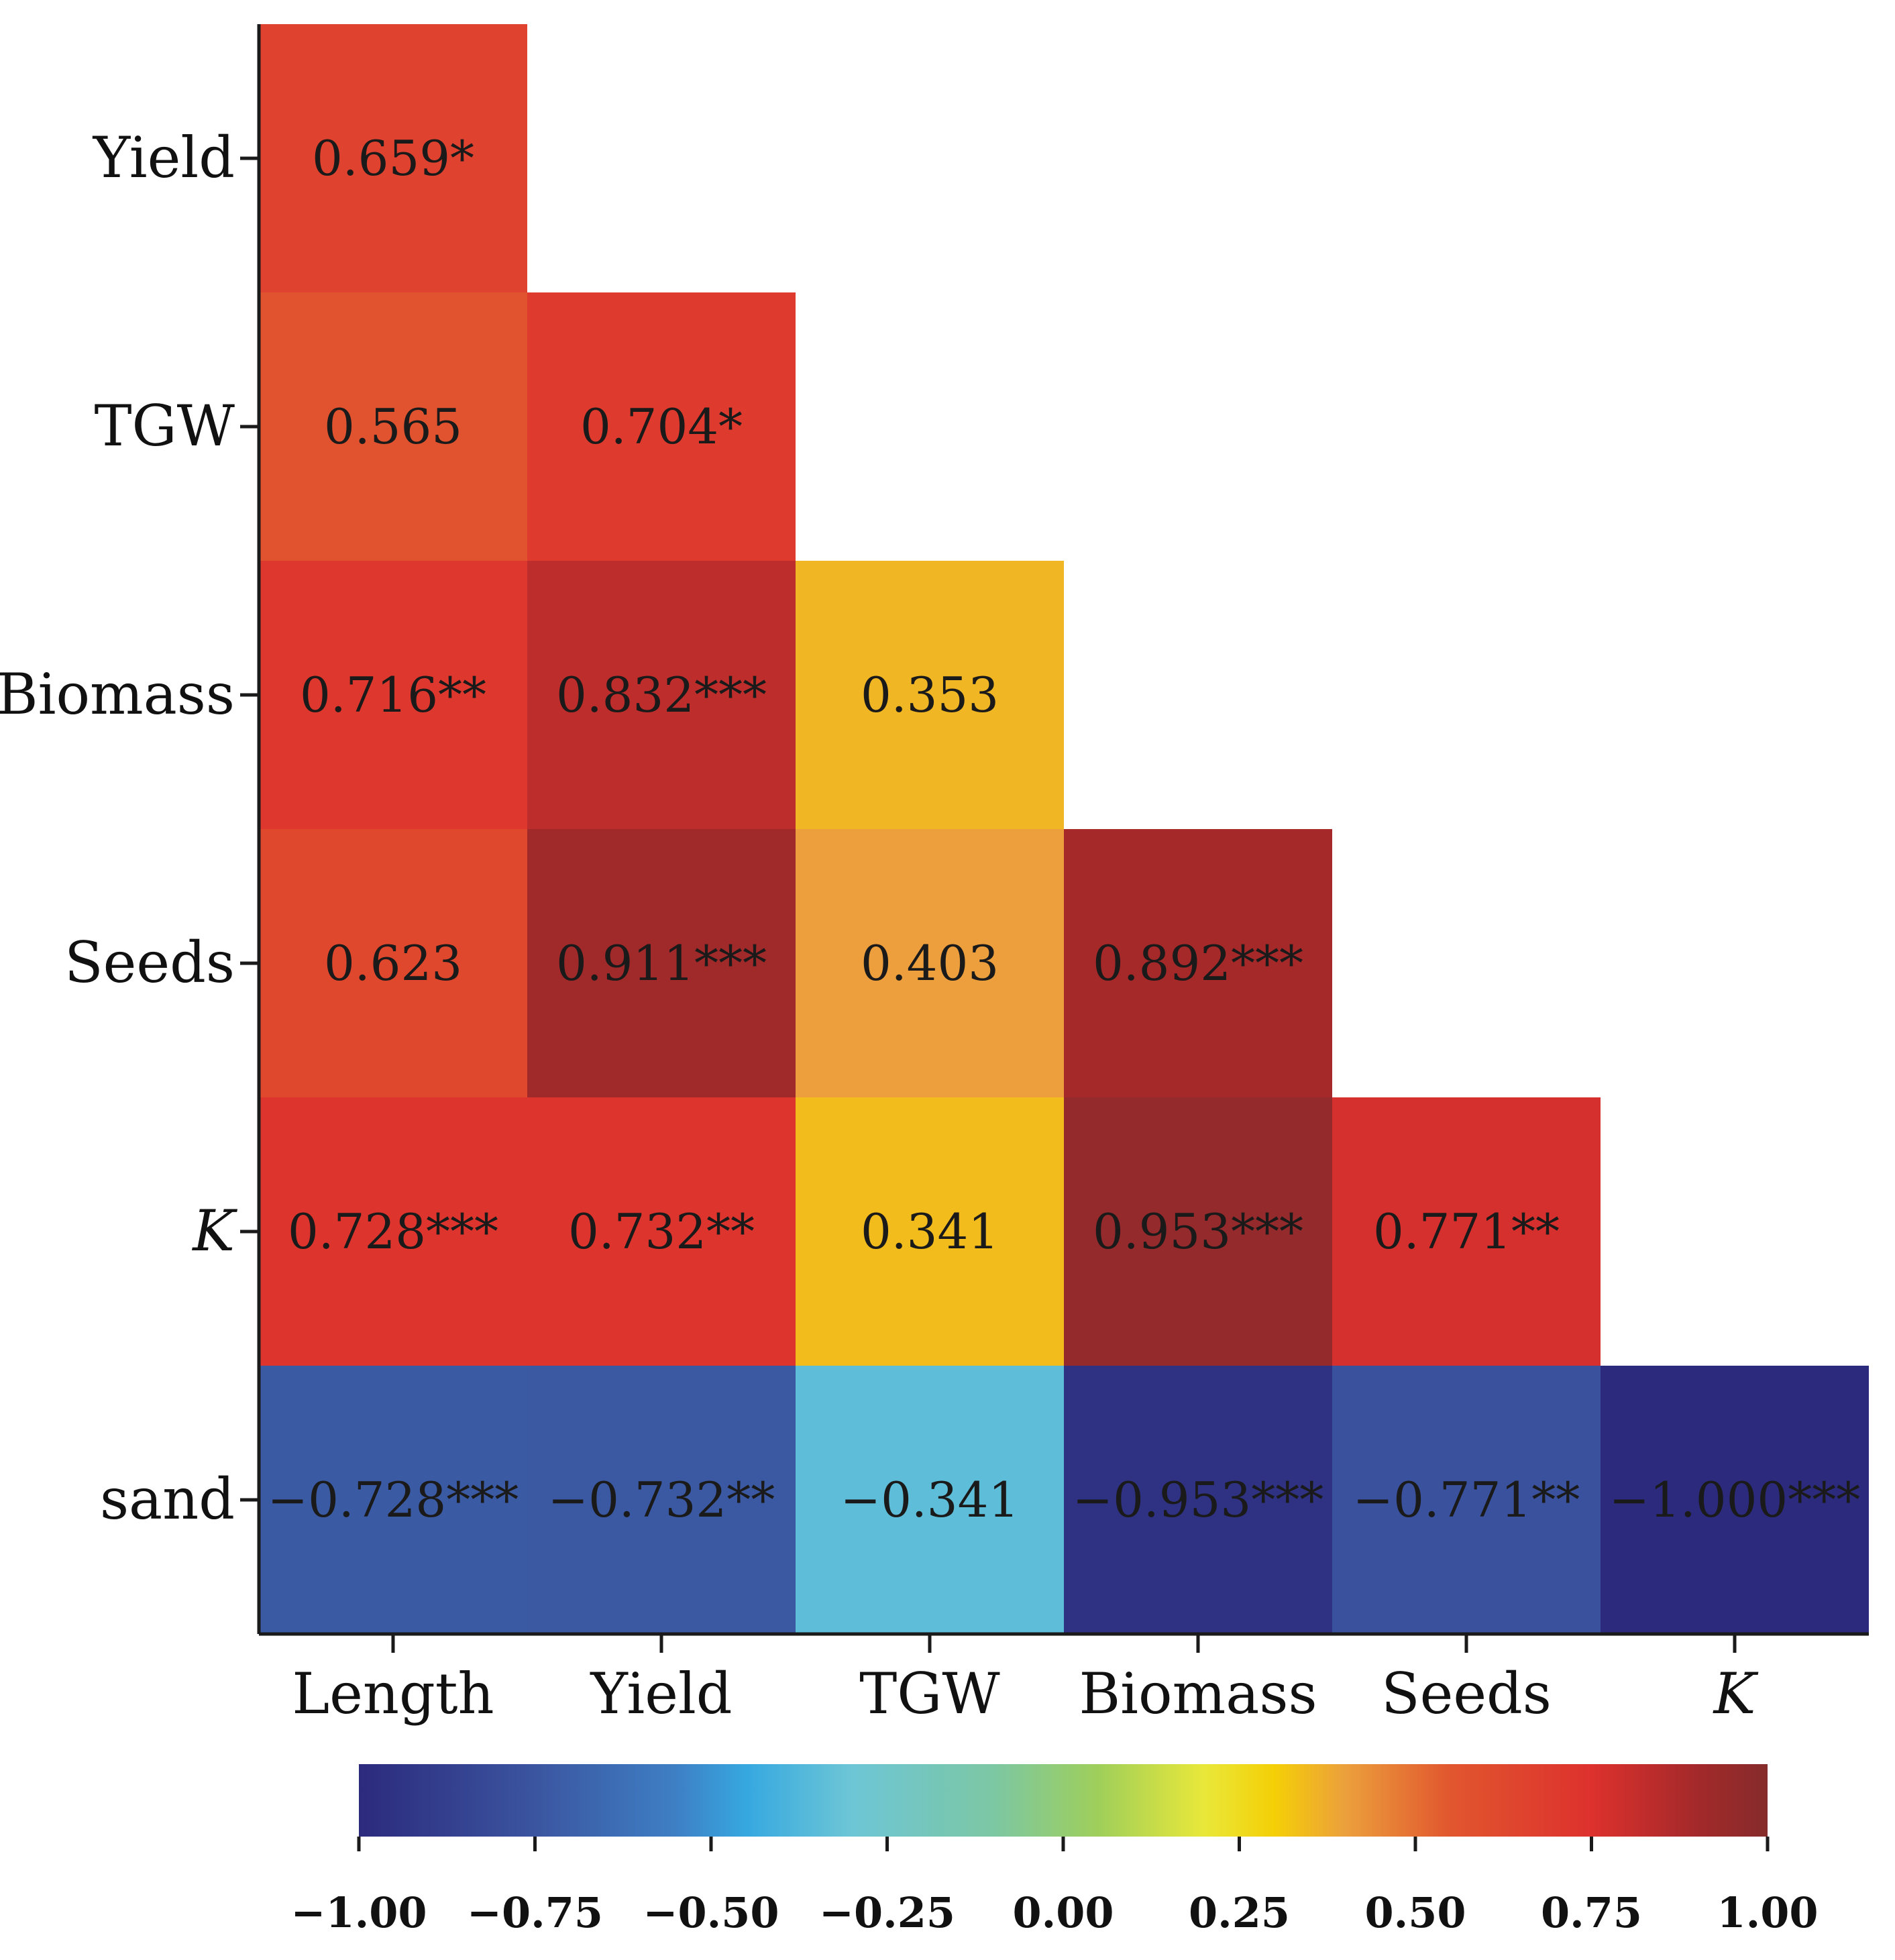  I want to click on cell-biomass-tgw-label: 0.353, so click(930, 695).